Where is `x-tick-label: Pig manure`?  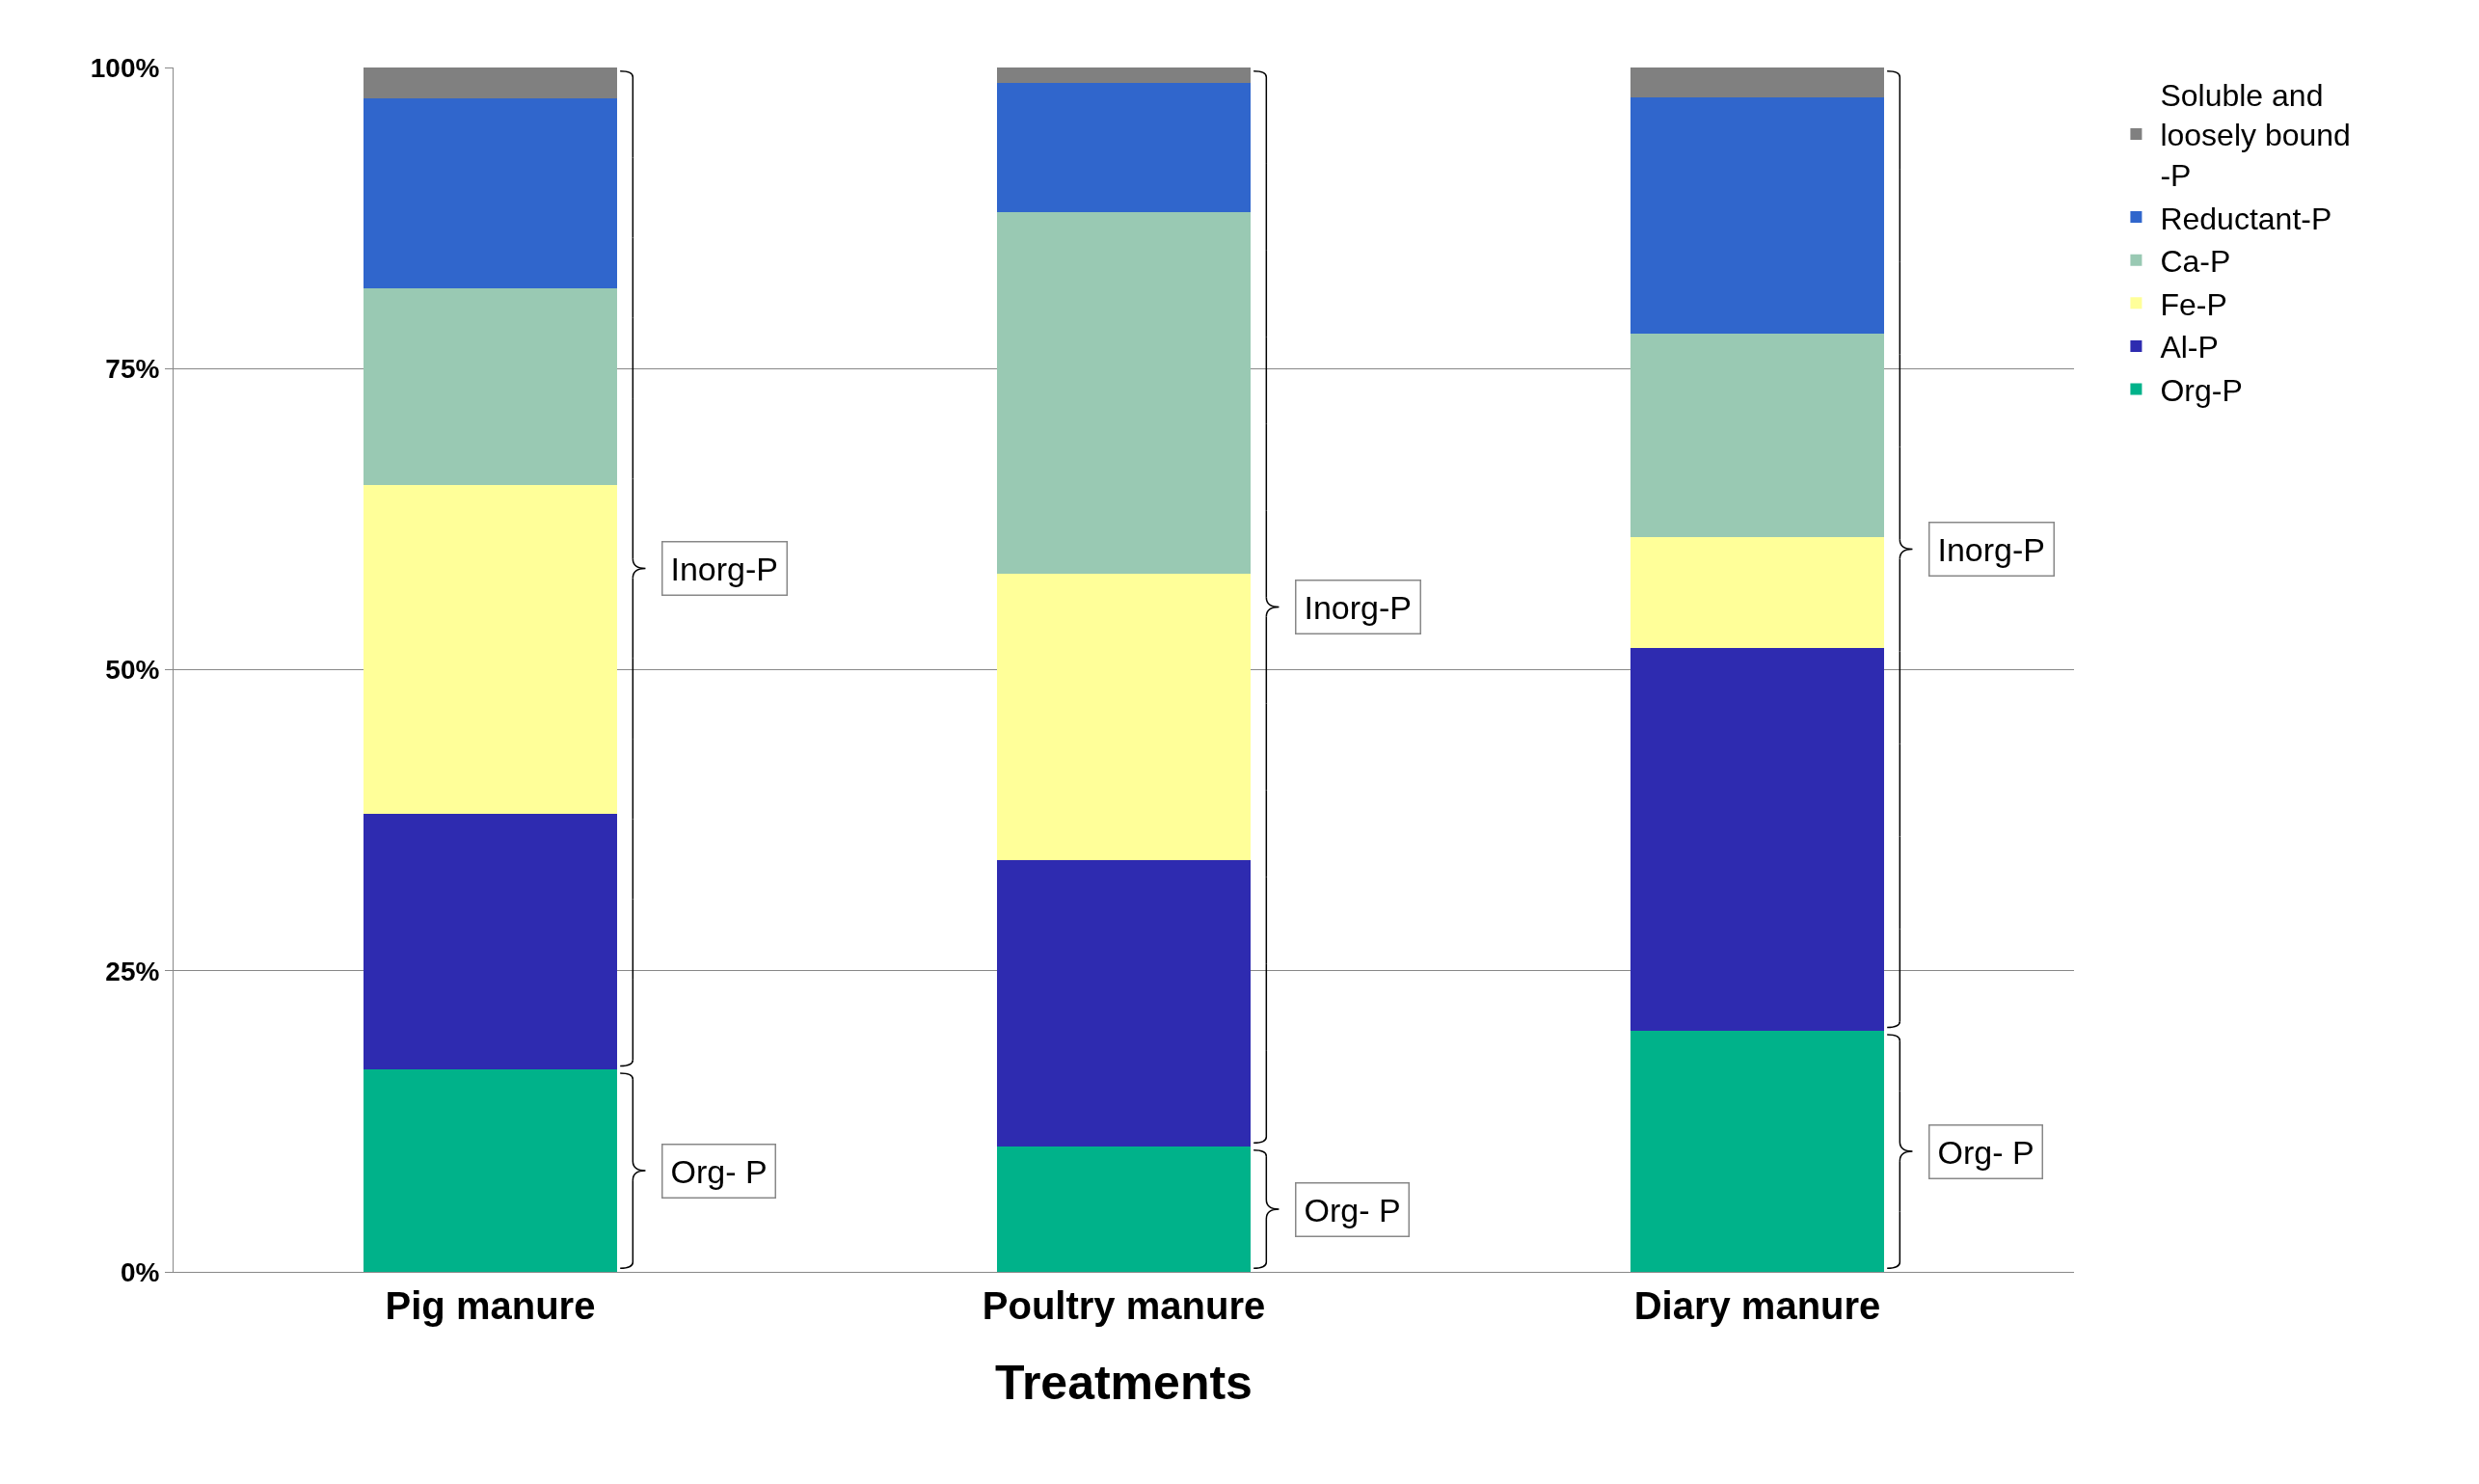 x-tick-label: Pig manure is located at coordinates (490, 1305).